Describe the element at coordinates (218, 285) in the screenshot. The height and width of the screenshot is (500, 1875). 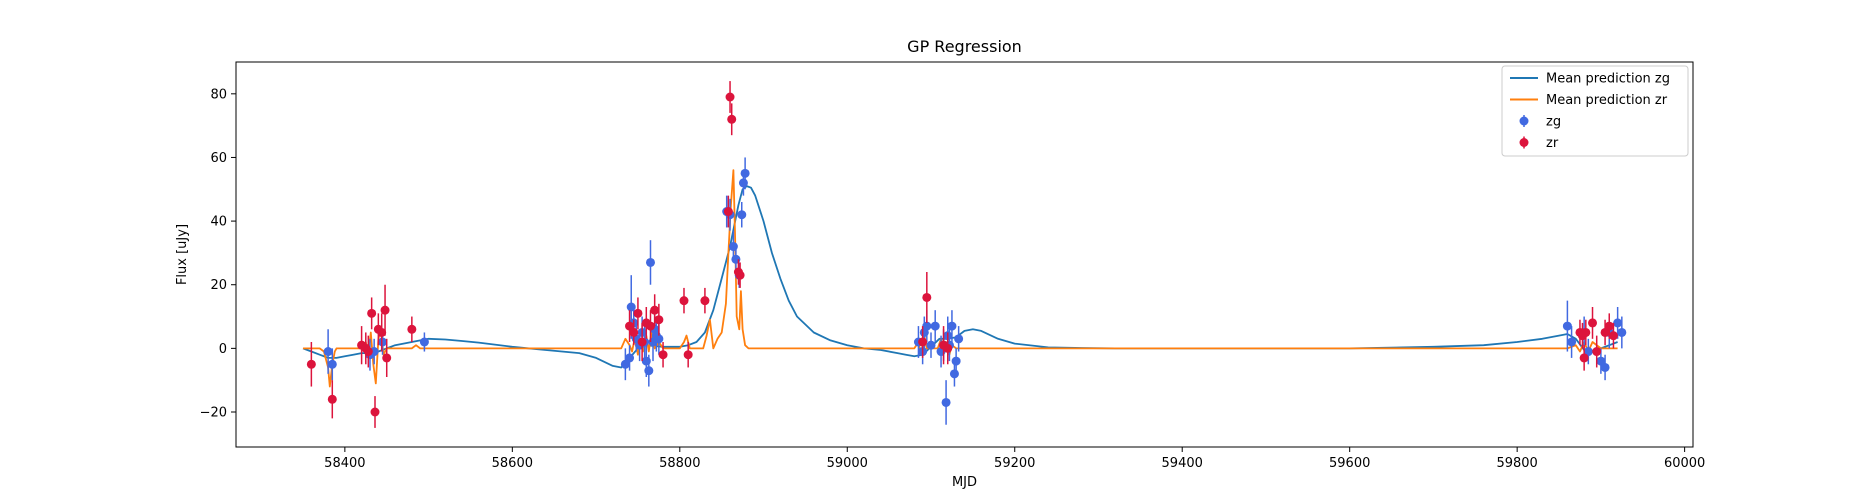
I see `y-tick-label: 20` at that location.